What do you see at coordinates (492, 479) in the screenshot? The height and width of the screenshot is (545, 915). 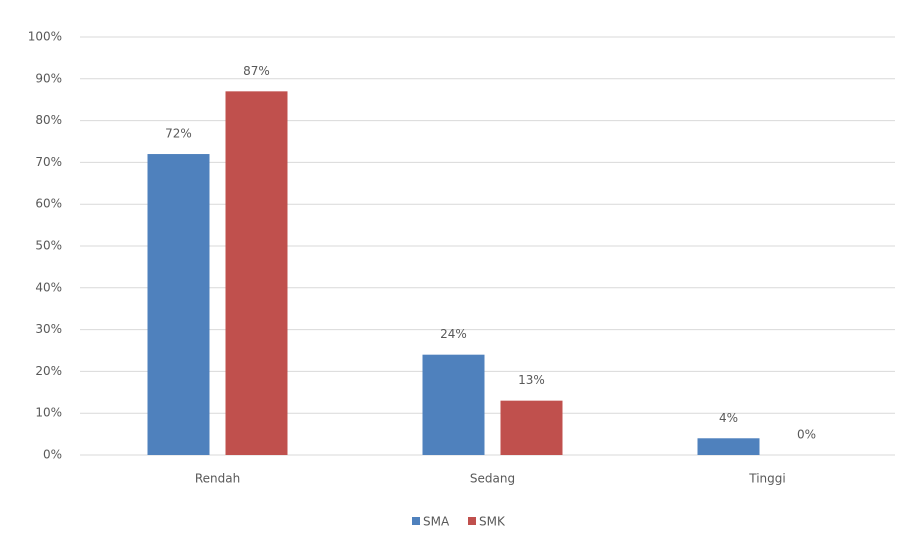 I see `x-tick-label: Sedang` at bounding box center [492, 479].